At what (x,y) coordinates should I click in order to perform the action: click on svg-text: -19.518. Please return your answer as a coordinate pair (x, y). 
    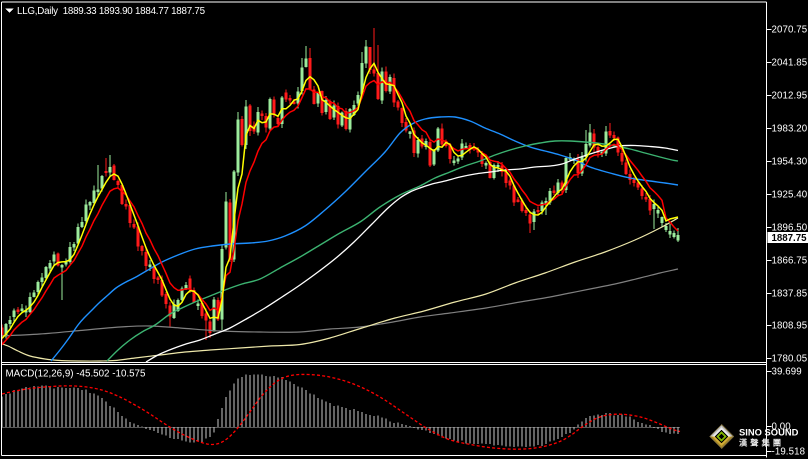
    Looking at the image, I should click on (789, 452).